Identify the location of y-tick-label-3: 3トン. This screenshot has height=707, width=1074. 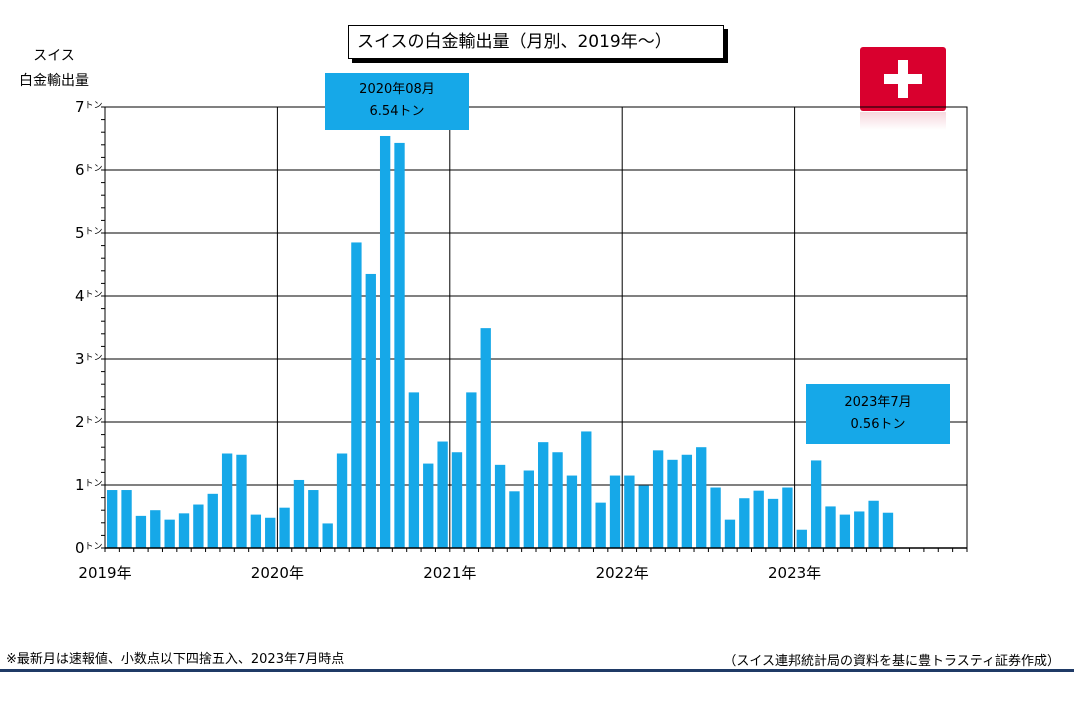
(89, 359).